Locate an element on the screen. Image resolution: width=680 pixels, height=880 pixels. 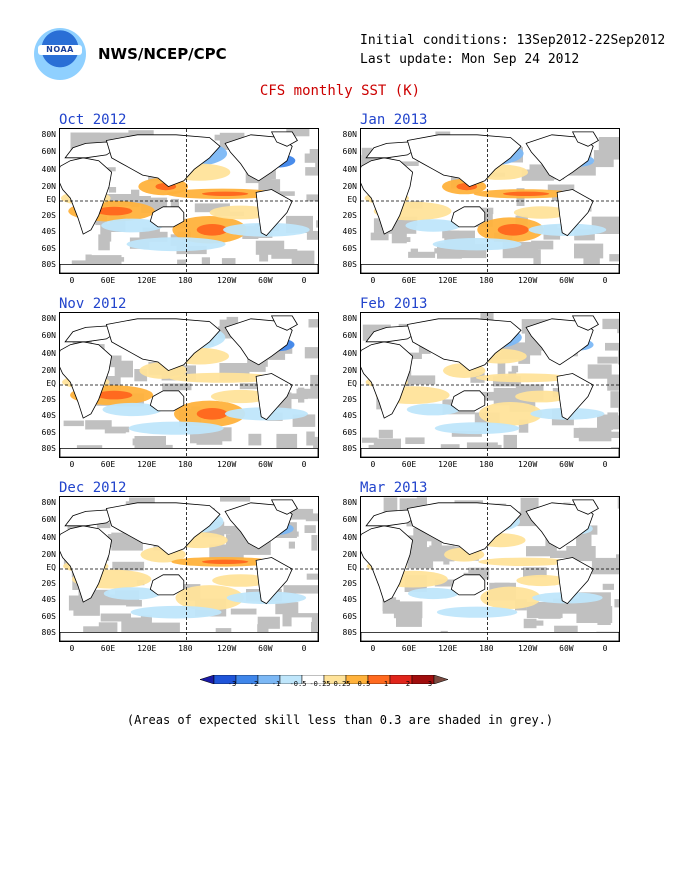
panel-title: Nov 2012 is located at coordinates (93, 304).